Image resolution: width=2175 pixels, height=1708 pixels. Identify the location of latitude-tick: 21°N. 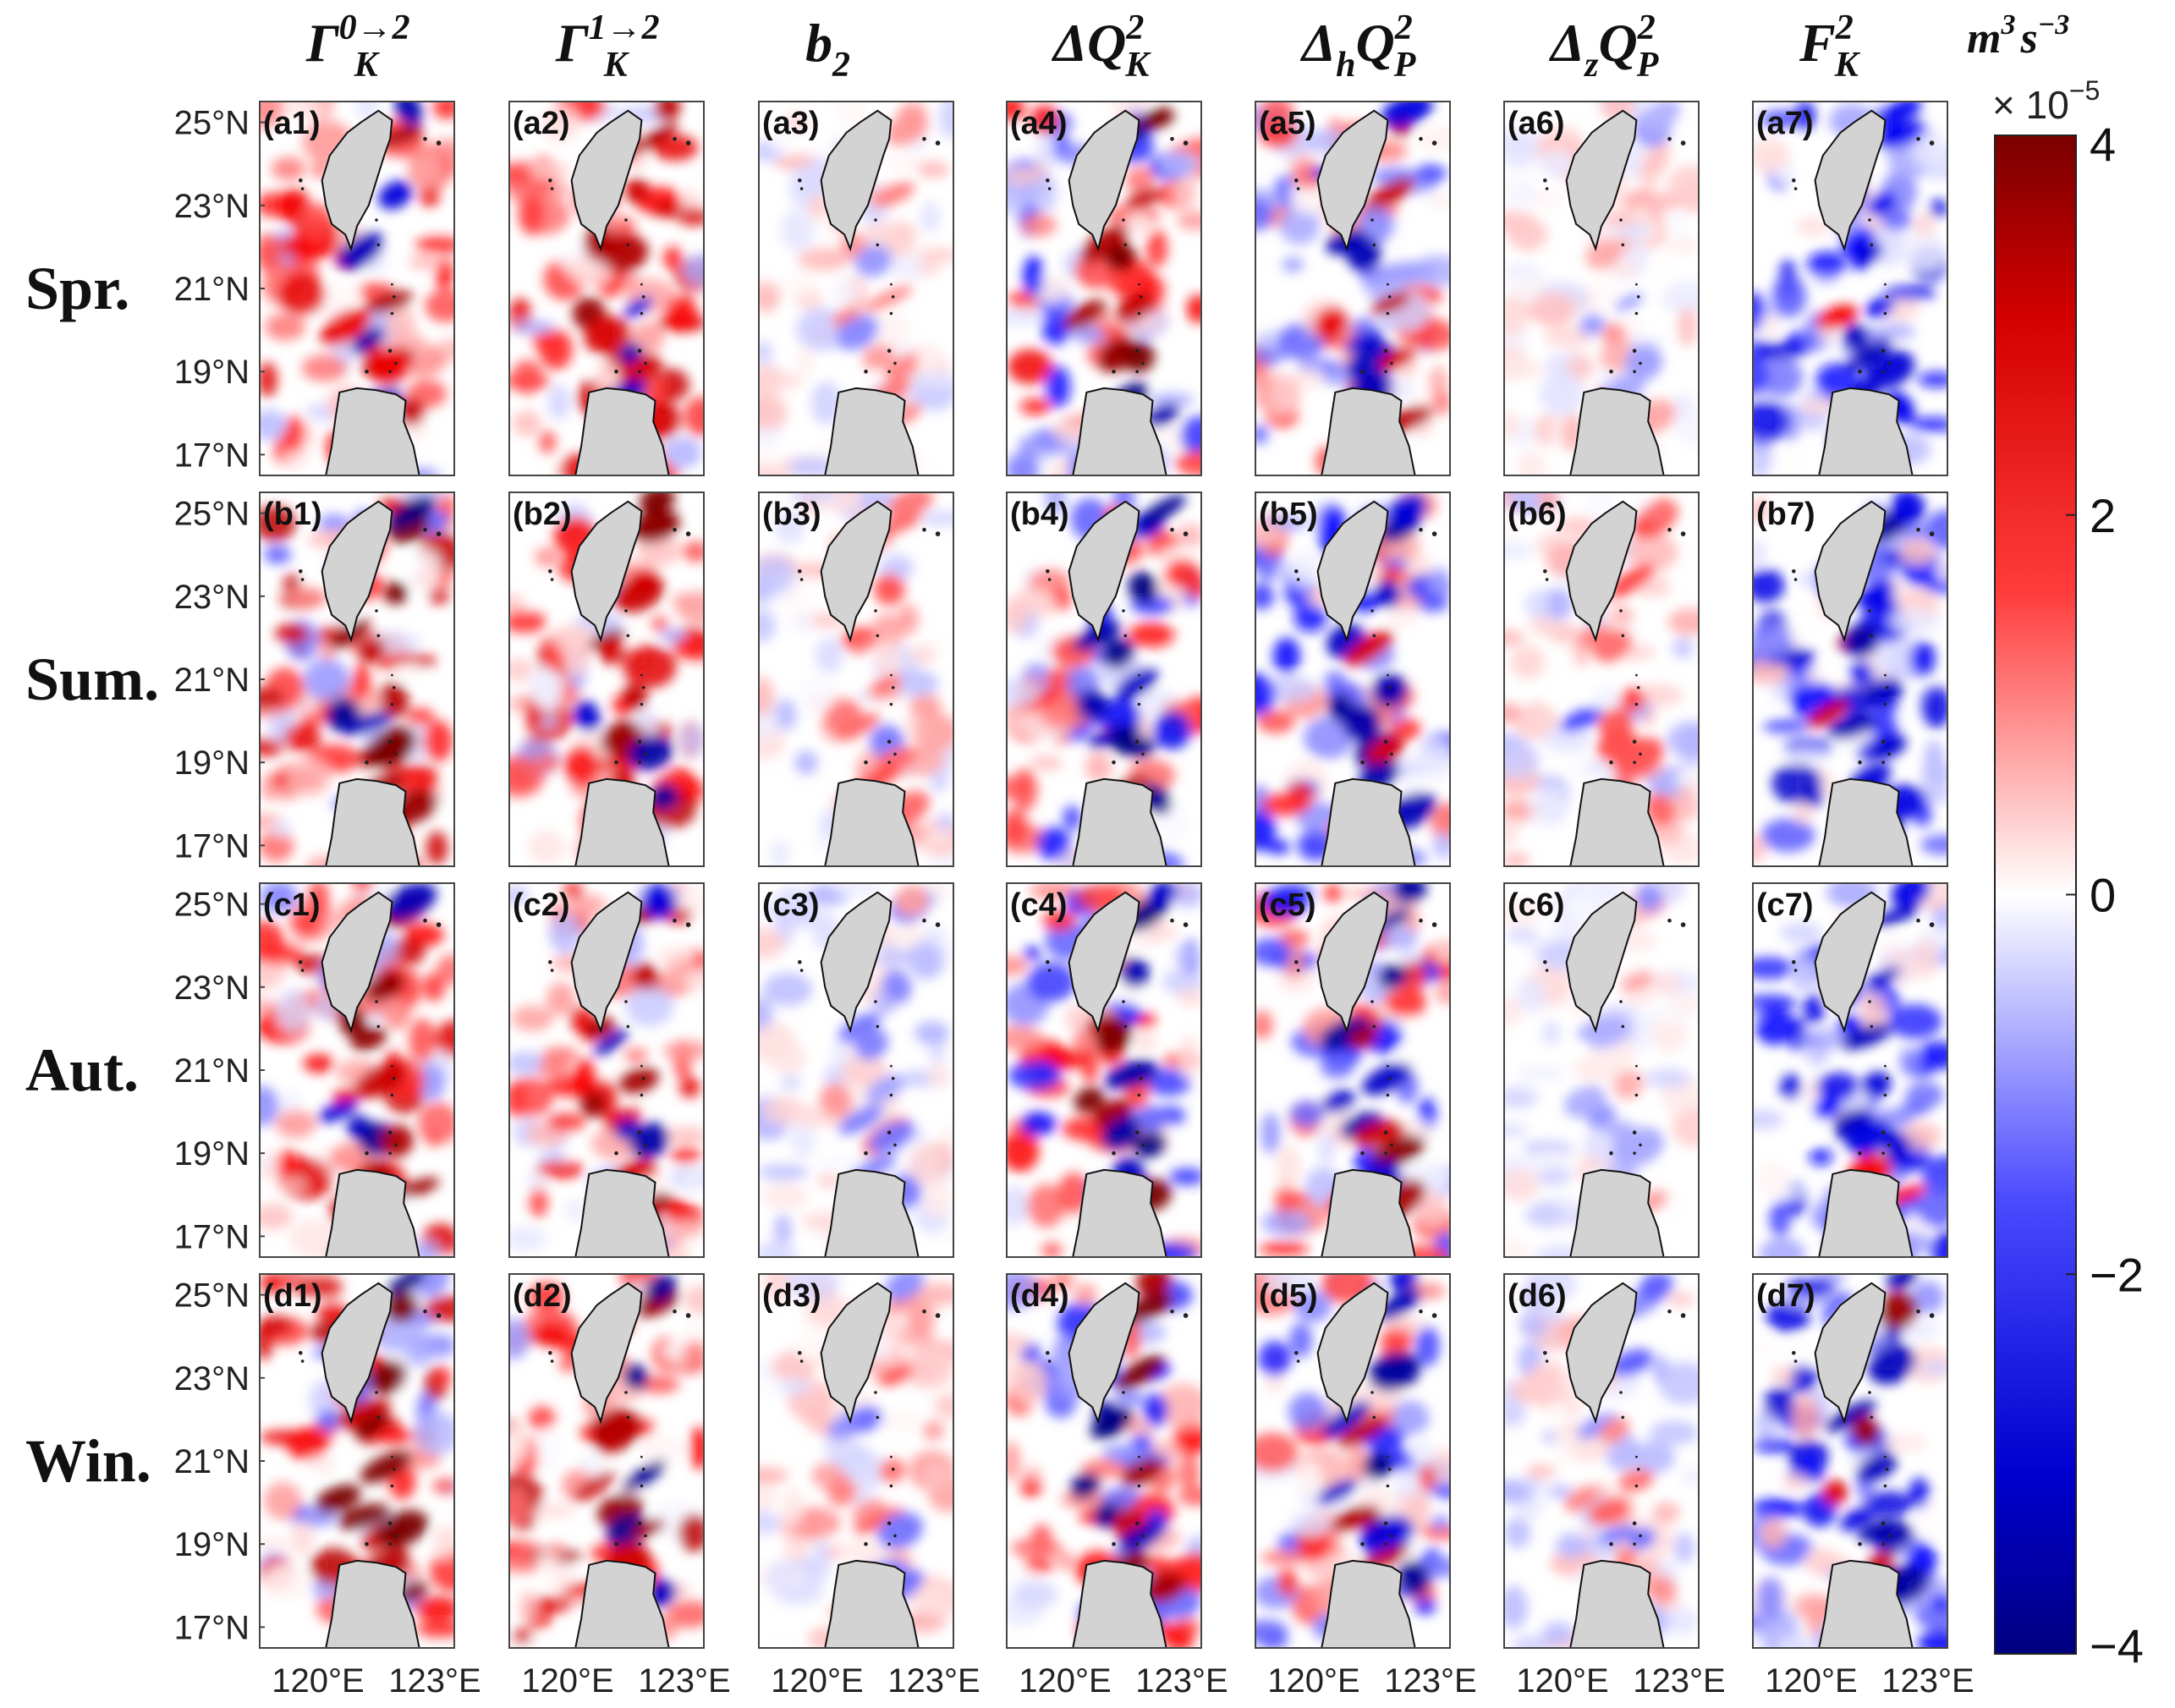
(212, 289).